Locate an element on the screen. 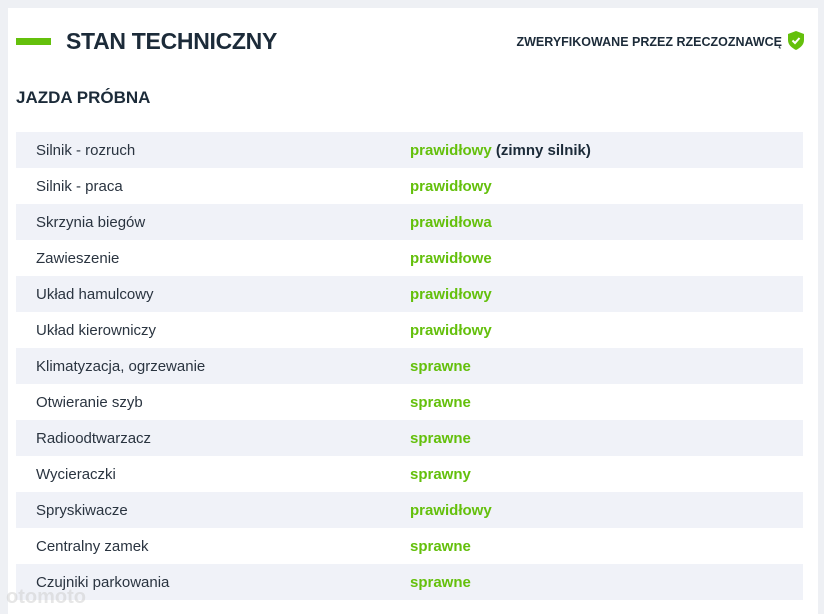  table-row: Czujniki parkowania sprawne is located at coordinates (409, 582).